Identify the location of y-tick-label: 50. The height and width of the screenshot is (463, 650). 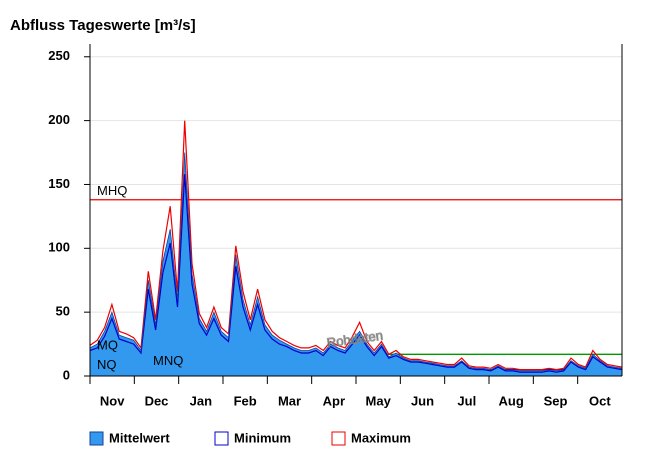
(63, 311).